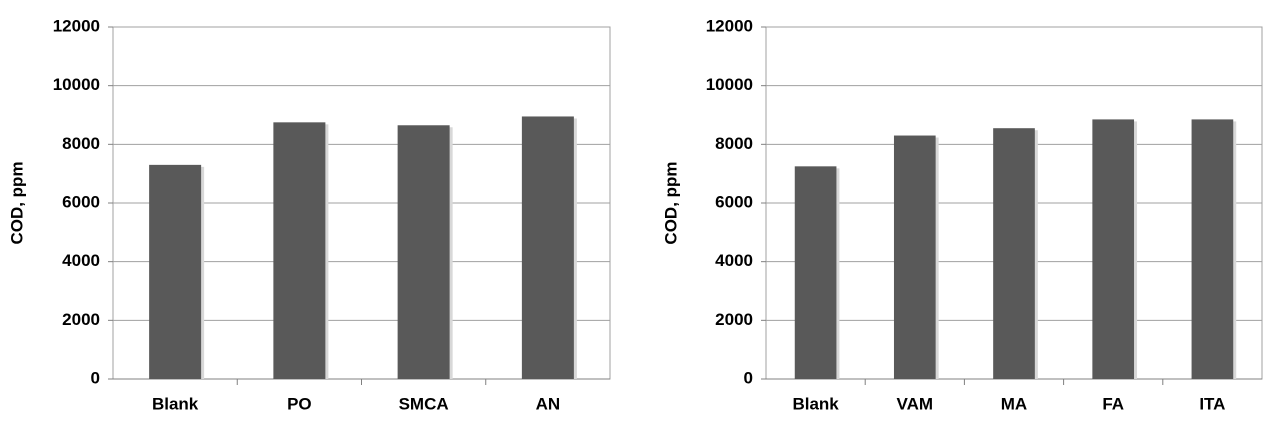  What do you see at coordinates (1212, 403) in the screenshot?
I see `x-tick-label: ITA` at bounding box center [1212, 403].